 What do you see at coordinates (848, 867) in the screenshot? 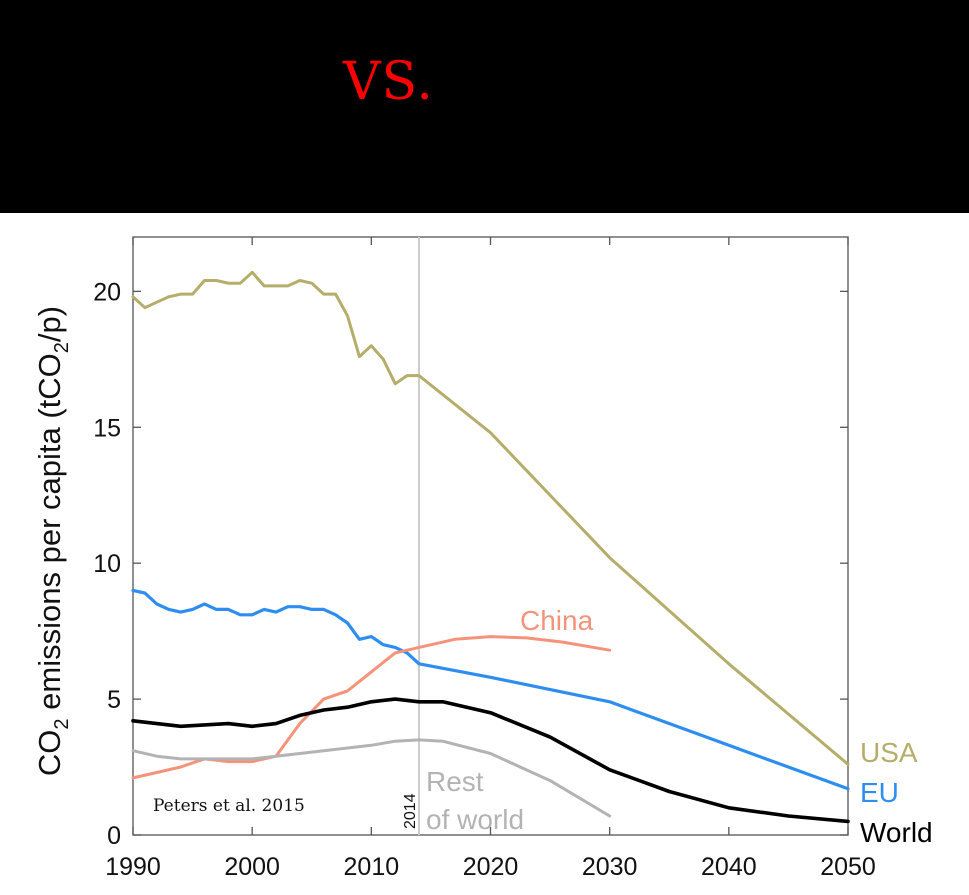
I see `x-tick-label-2050: 2050` at bounding box center [848, 867].